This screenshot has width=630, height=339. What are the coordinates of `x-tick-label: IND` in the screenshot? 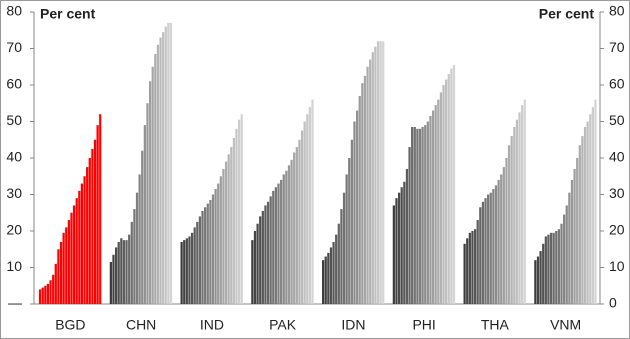 It's located at (212, 325).